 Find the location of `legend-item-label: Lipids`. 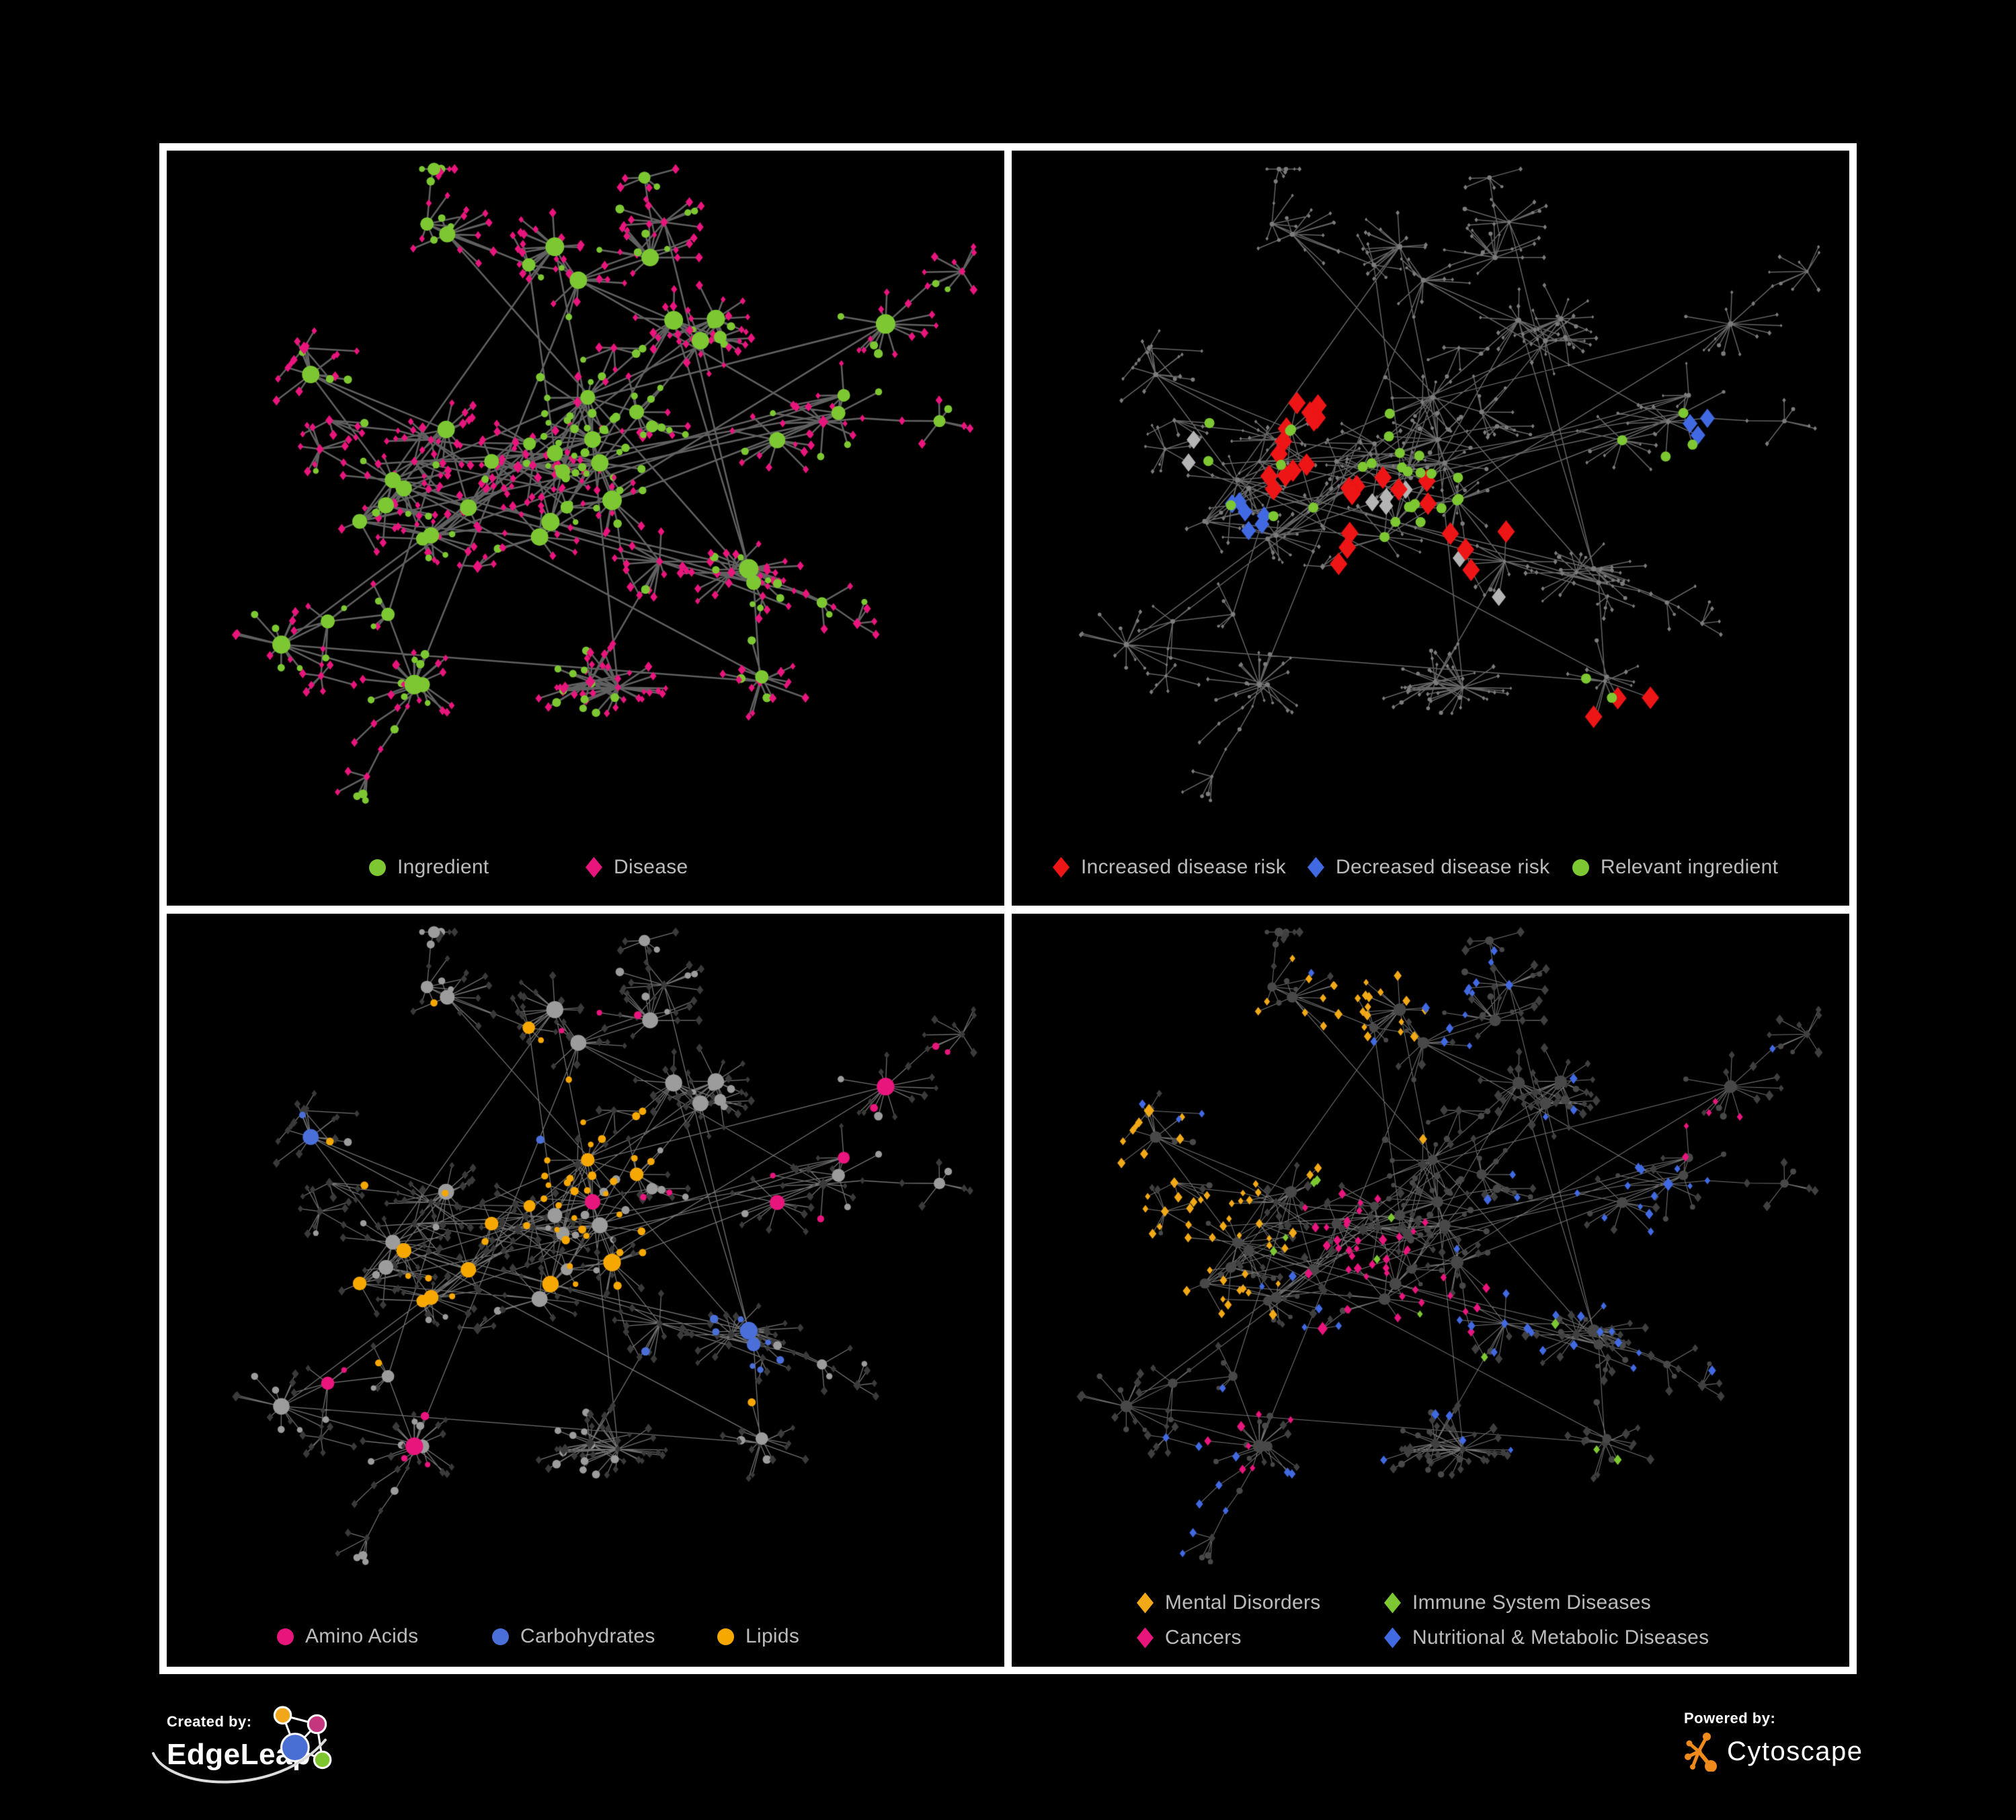

legend-item-label: Lipids is located at coordinates (772, 1636).